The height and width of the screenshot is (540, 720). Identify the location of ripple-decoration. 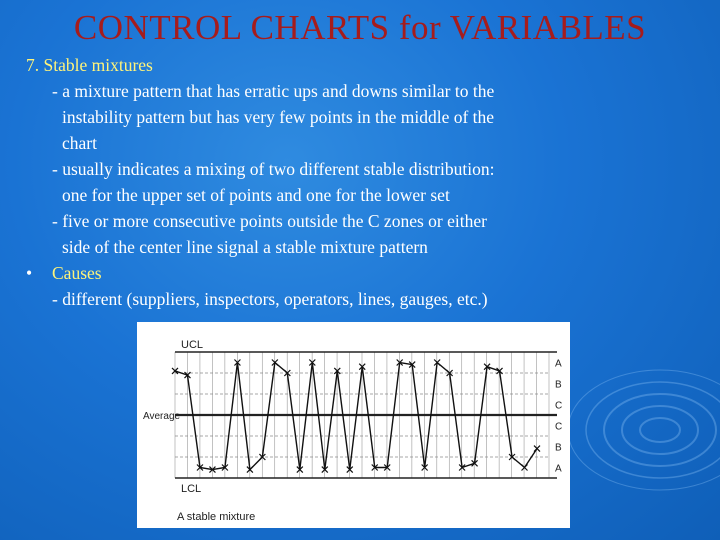
(643, 430).